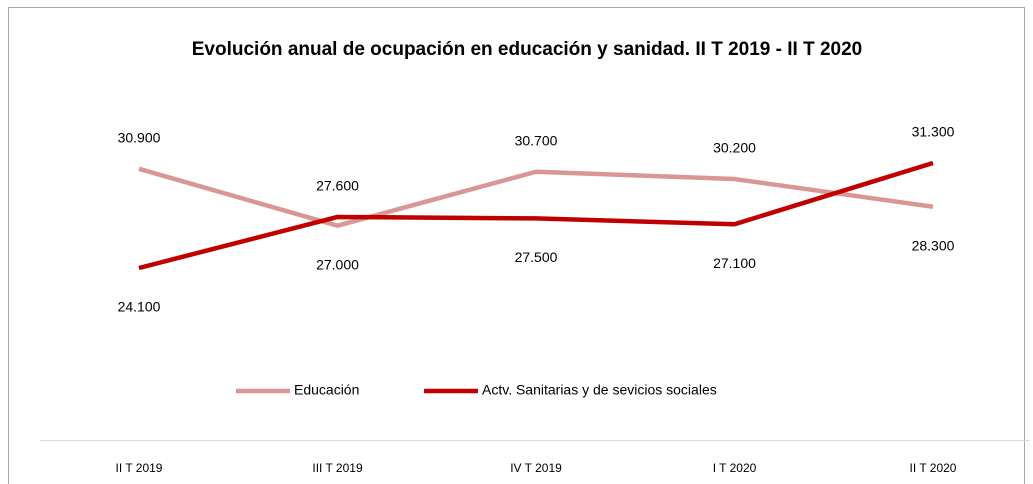 The width and height of the screenshot is (1033, 484). Describe the element at coordinates (599, 390) in the screenshot. I see `legend-label: Actv. Sanitarias y de sevicios sociales` at that location.